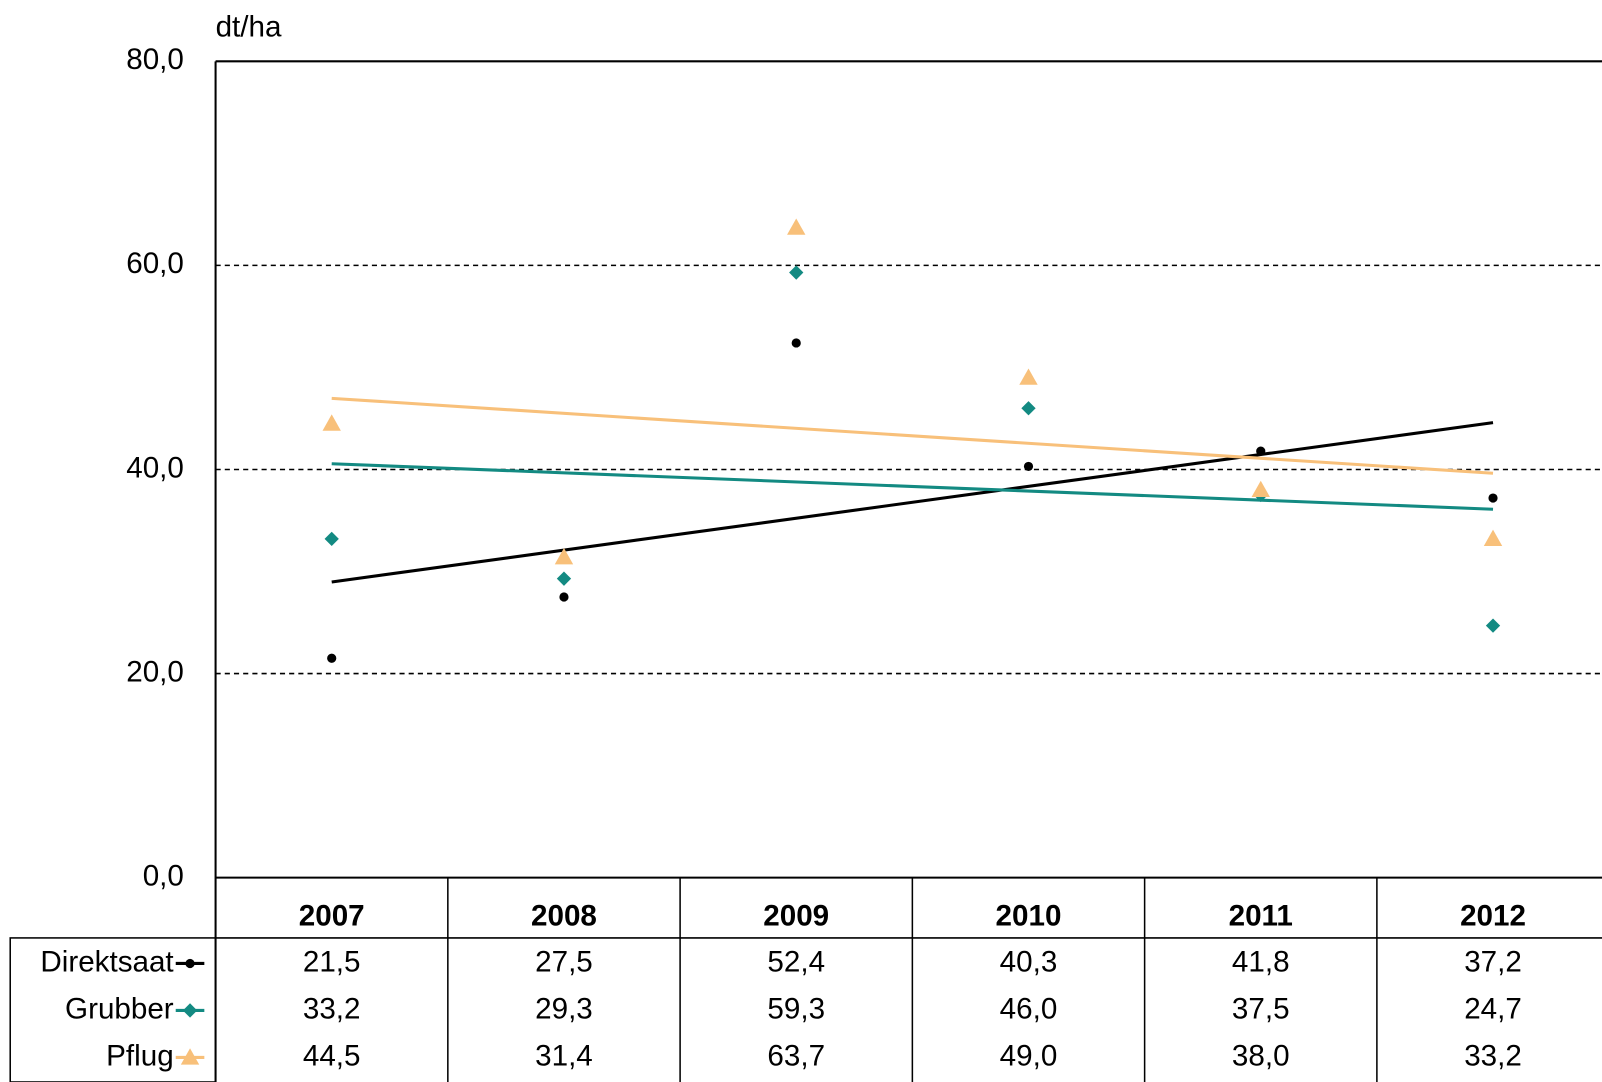 Image resolution: width=1602 pixels, height=1082 pixels. Describe the element at coordinates (119, 1008) in the screenshot. I see `legend-label: Grubber` at that location.